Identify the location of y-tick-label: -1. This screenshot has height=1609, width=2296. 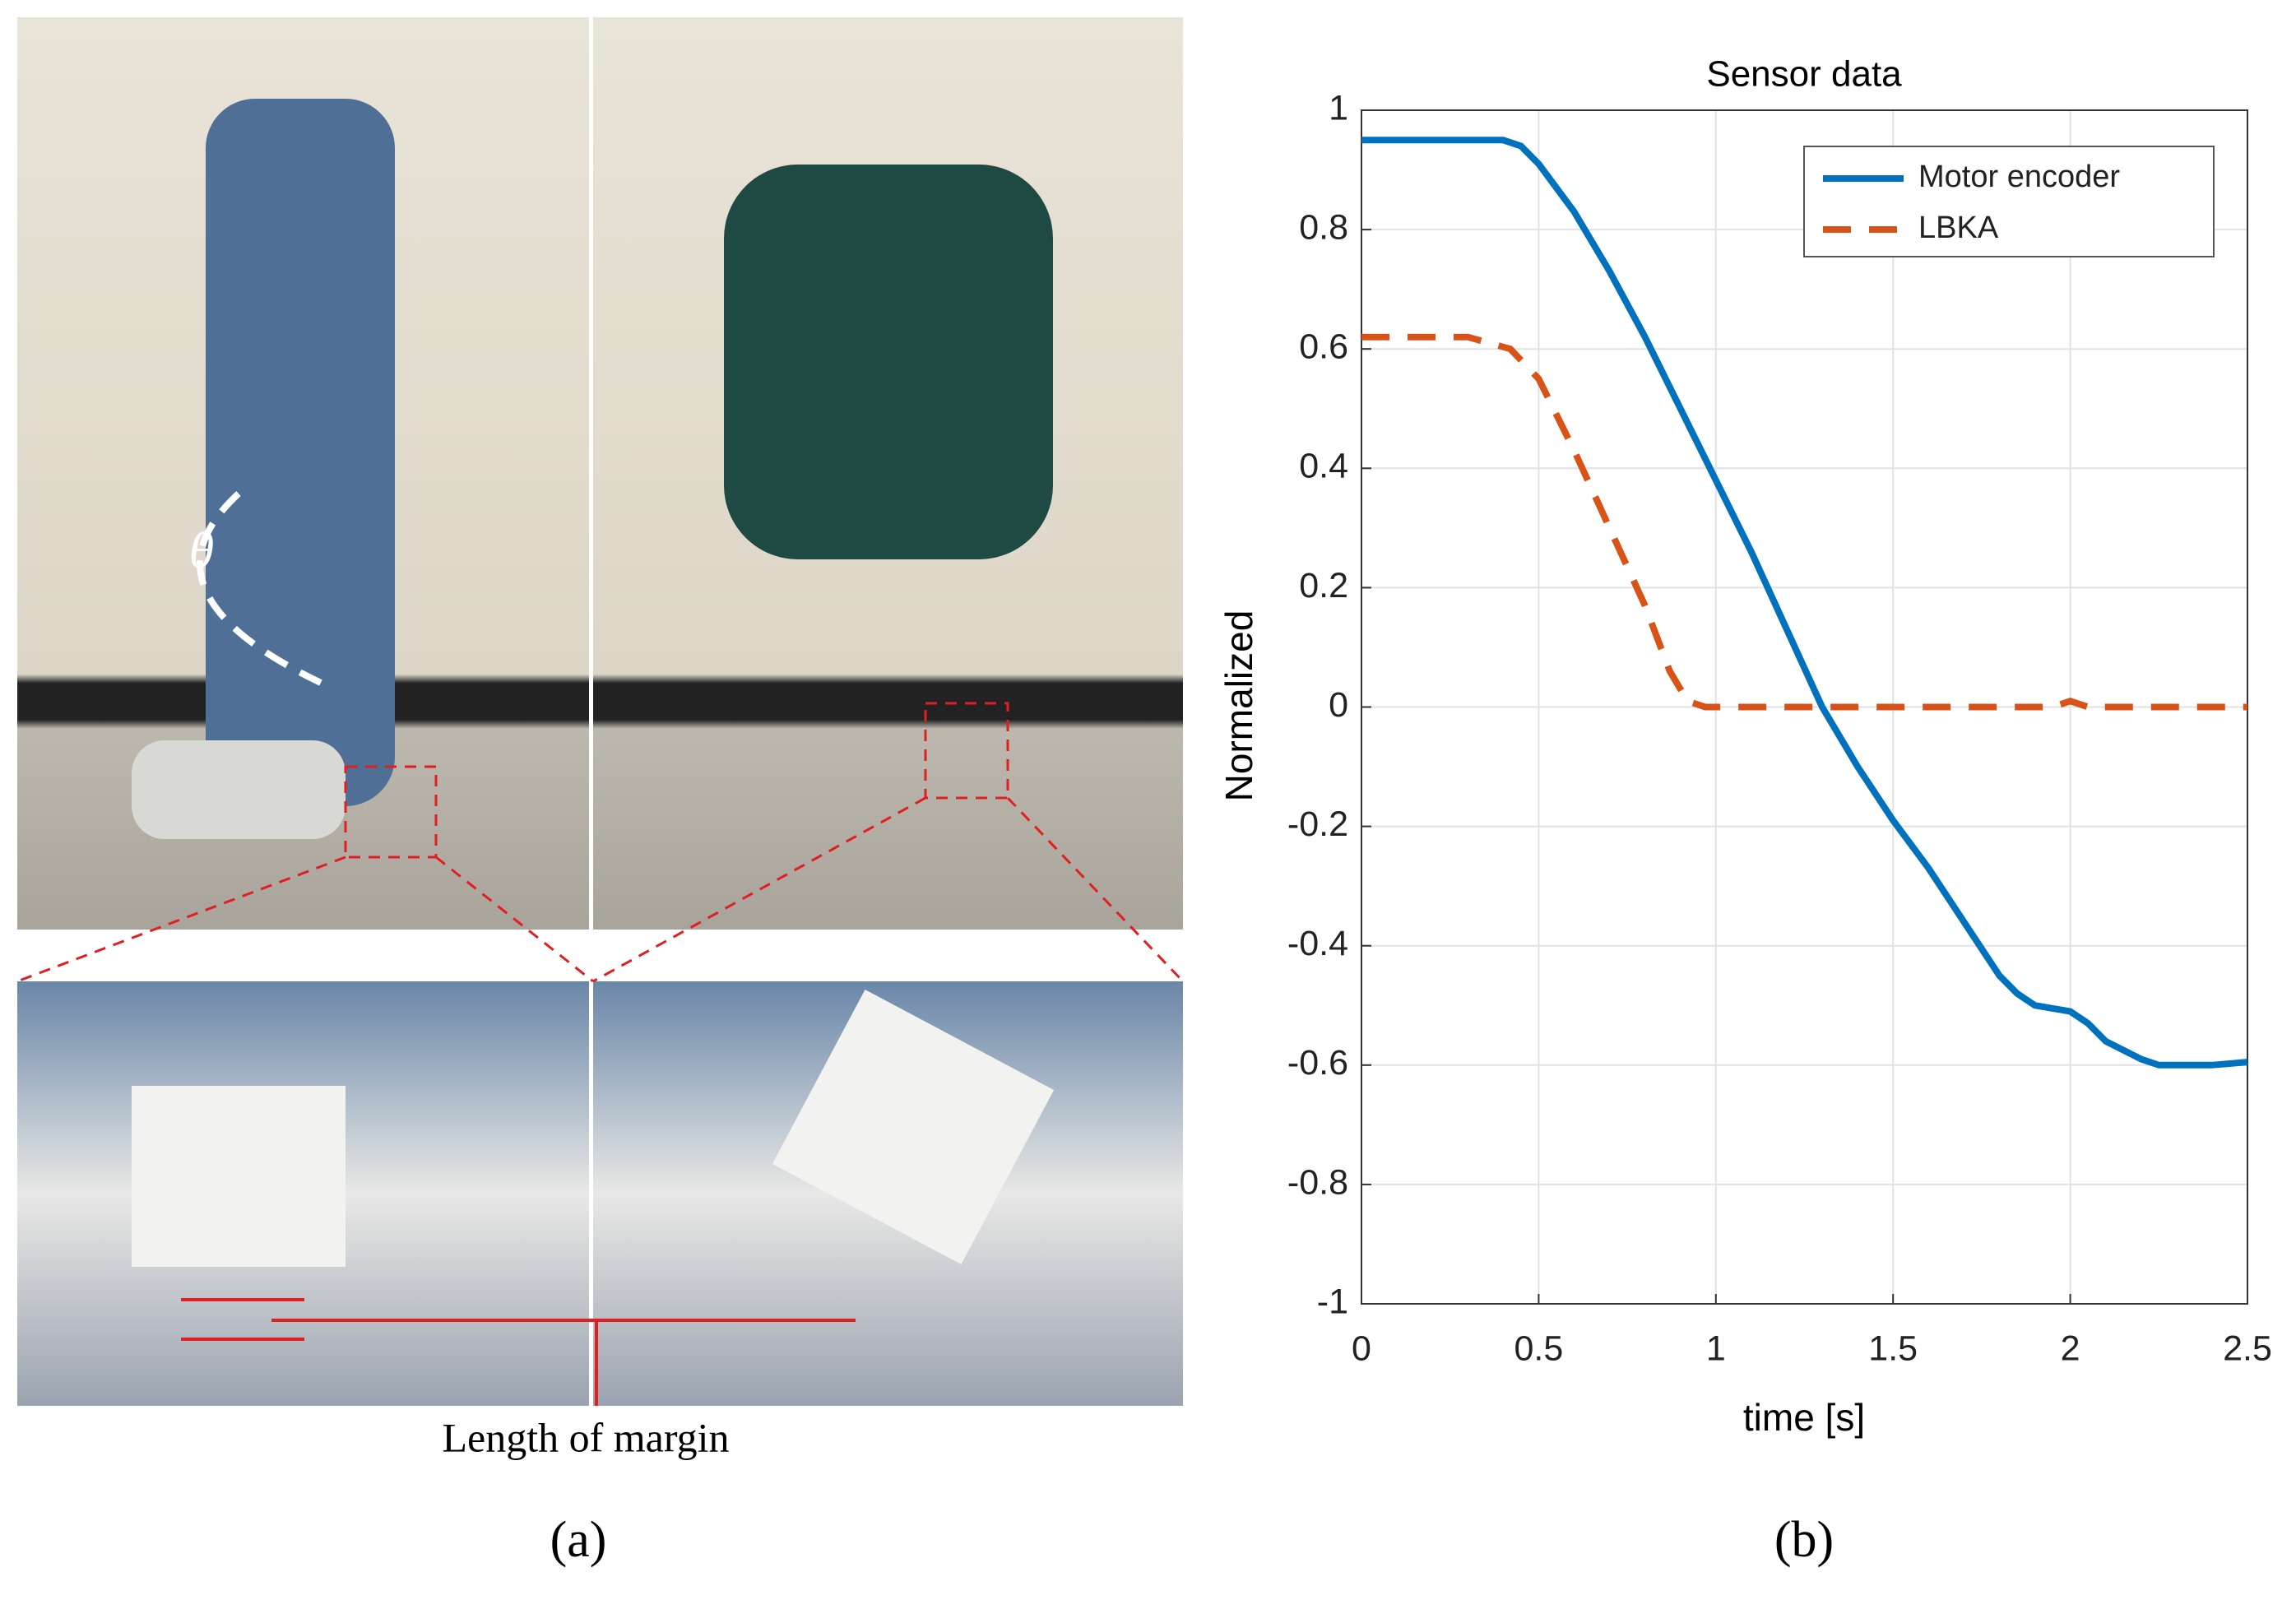
(1332, 1301).